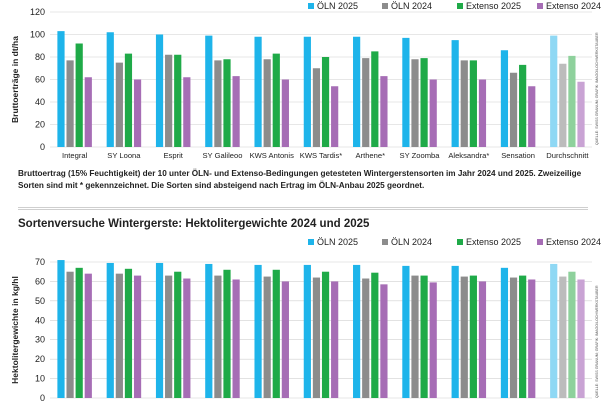 This screenshot has width=606, height=402. I want to click on category-label: KWS Tardis*, so click(321, 155).